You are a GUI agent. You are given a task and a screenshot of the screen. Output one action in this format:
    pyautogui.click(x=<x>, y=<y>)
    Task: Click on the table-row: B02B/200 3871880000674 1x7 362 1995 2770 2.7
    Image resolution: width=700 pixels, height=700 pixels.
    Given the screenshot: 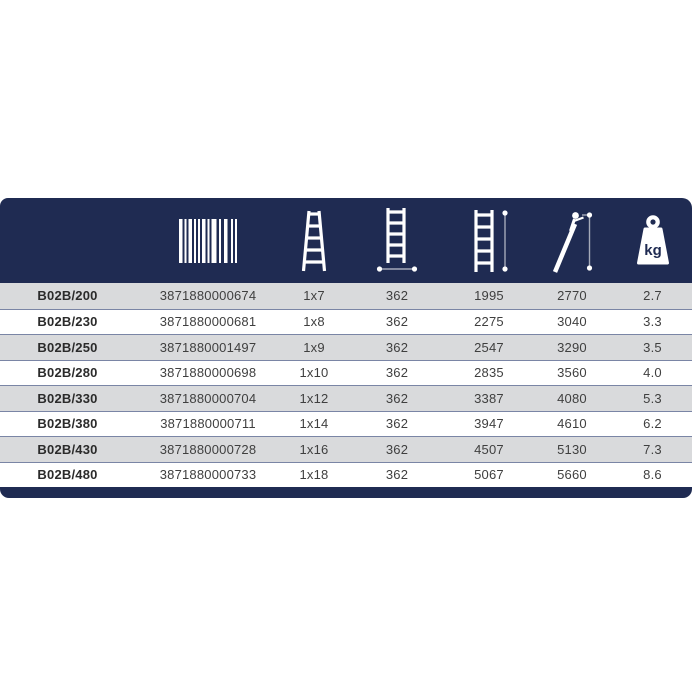 What is the action you would take?
    pyautogui.click(x=346, y=296)
    